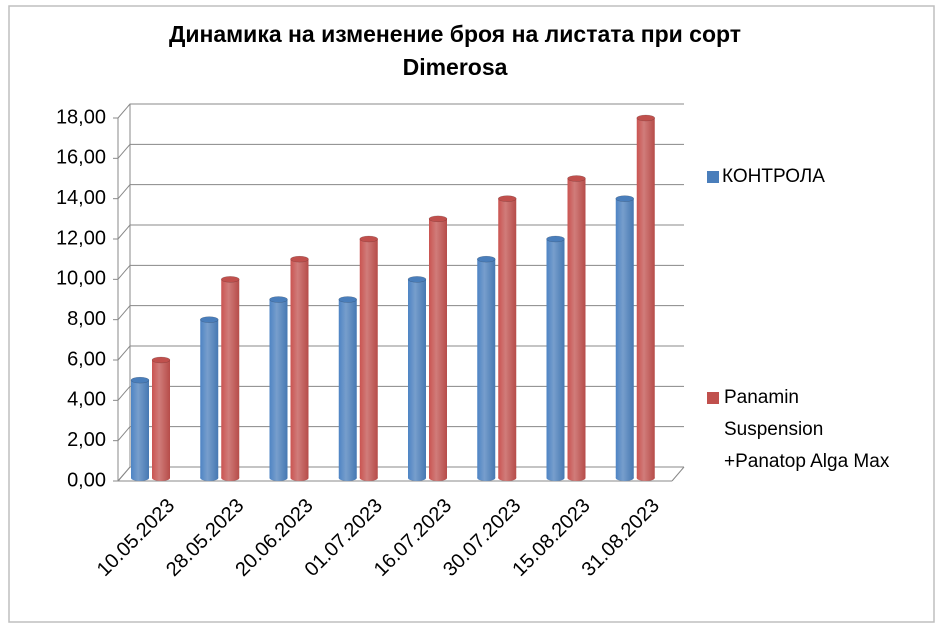 The image size is (942, 628). Describe the element at coordinates (773, 176) in the screenshot. I see `legend-label: КОНТРОЛА` at that location.